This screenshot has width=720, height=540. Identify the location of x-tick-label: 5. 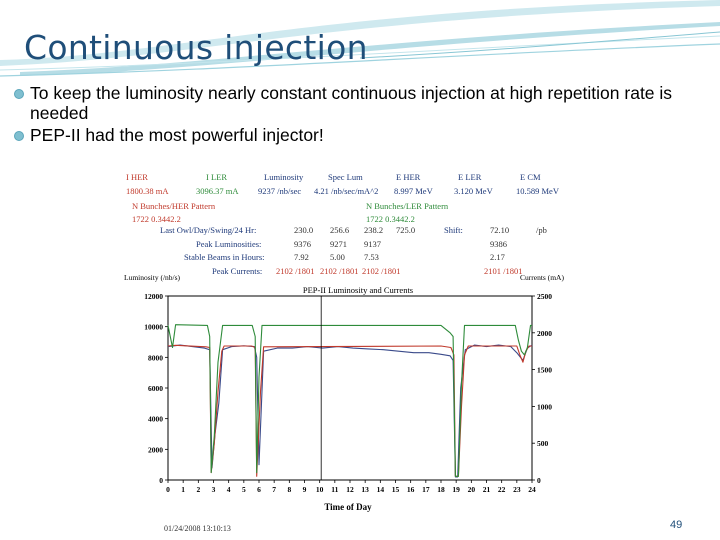
(244, 489).